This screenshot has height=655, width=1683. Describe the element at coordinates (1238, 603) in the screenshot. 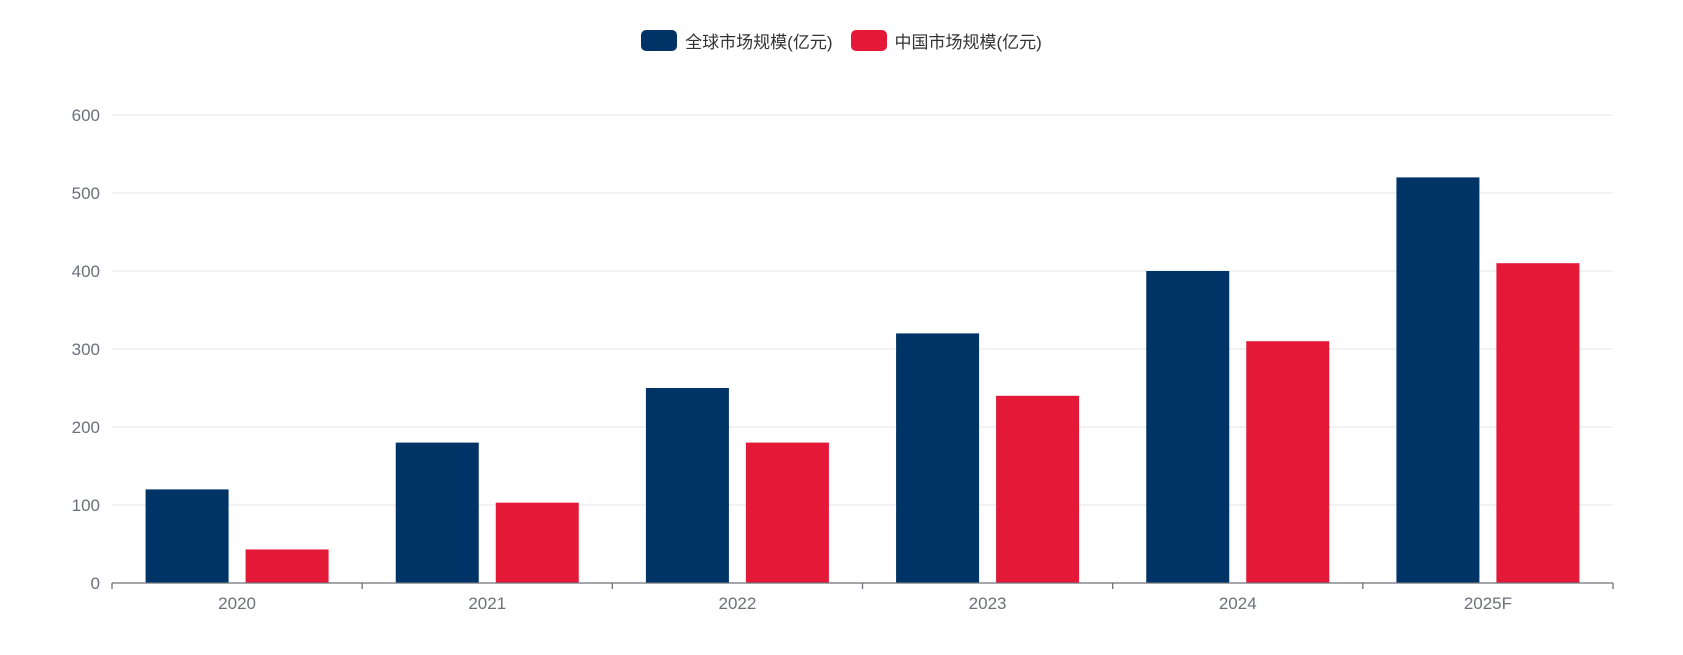

I see `x-tick-label: 2024` at that location.